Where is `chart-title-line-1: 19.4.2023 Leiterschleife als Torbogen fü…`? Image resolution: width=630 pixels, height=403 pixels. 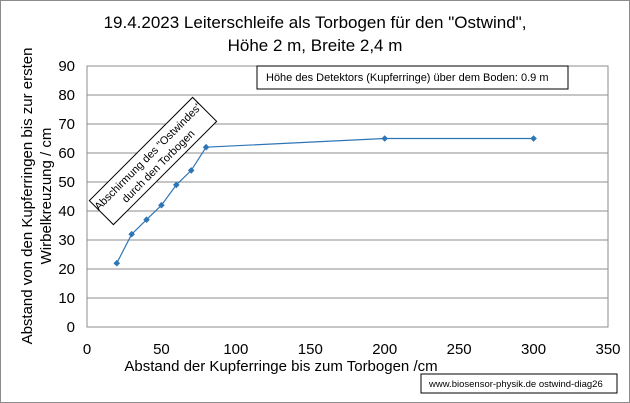 chart-title-line-1: 19.4.2023 Leiterschleife als Torbogen fü… is located at coordinates (315, 22).